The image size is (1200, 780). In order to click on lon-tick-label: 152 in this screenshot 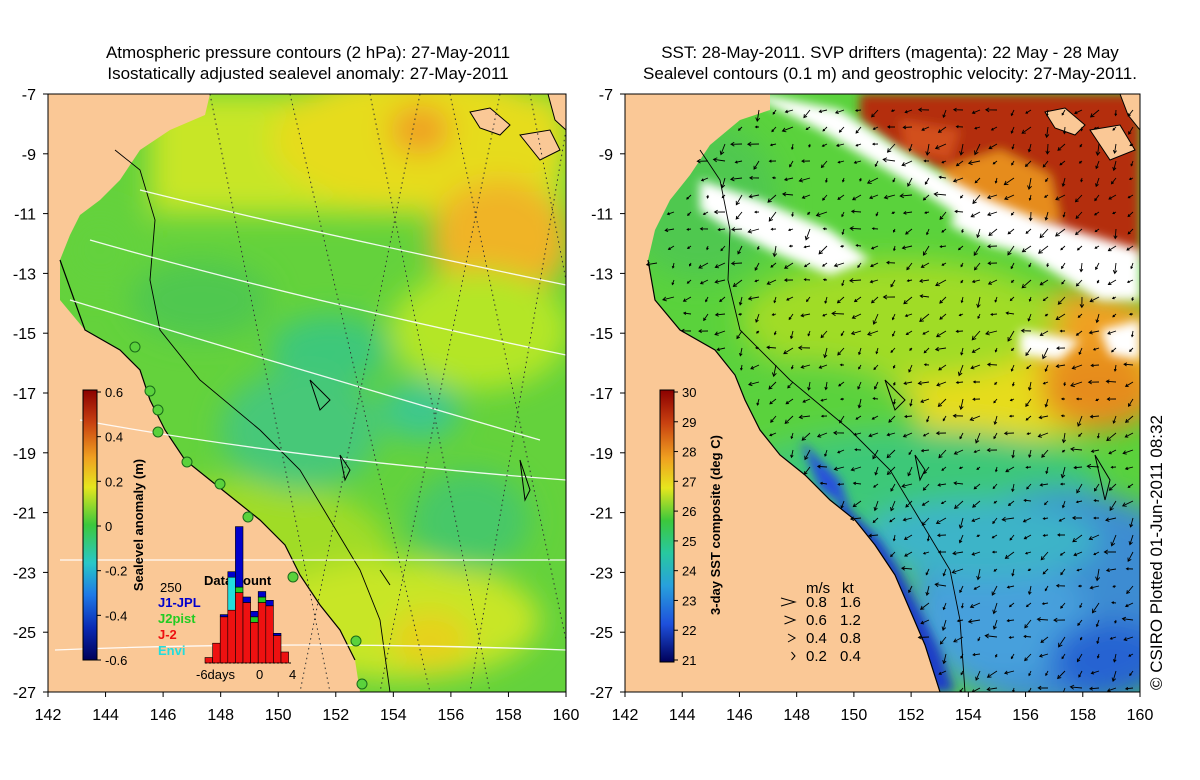, I will do `click(335, 715)`.